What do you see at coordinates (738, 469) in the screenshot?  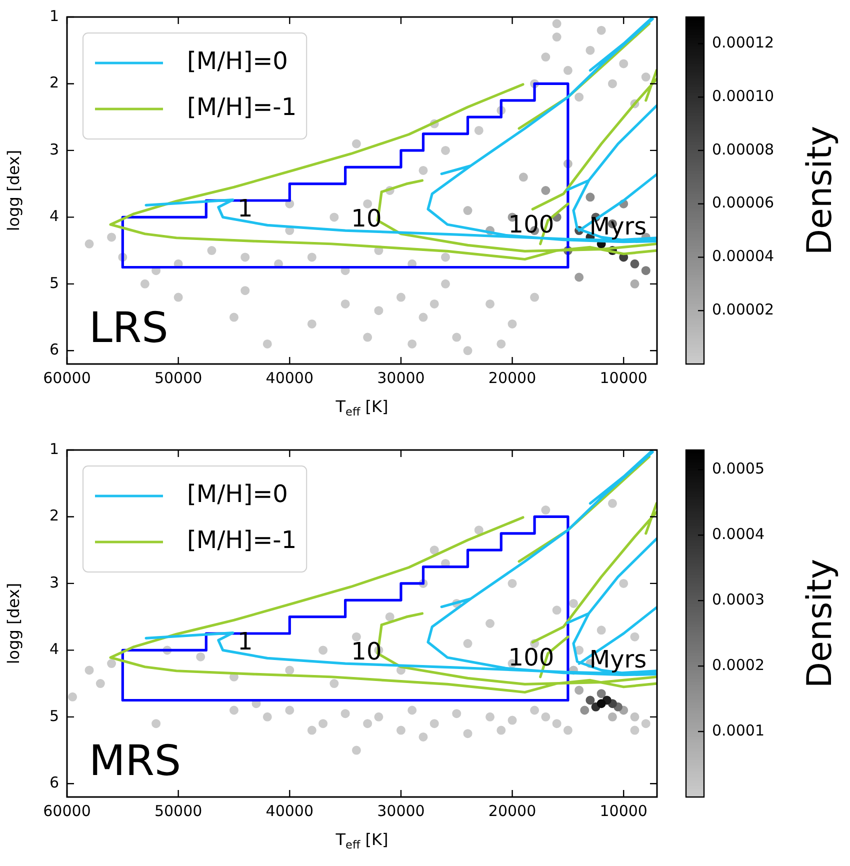 I see `color-bar-label: 0.0005` at bounding box center [738, 469].